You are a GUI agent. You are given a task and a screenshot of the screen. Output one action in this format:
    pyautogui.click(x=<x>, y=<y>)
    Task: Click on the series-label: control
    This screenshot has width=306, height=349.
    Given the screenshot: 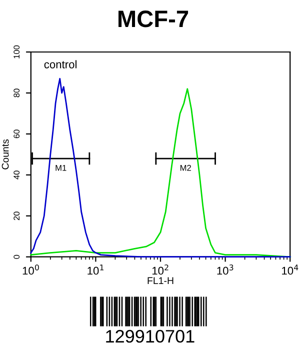 What is the action you would take?
    pyautogui.click(x=60, y=64)
    